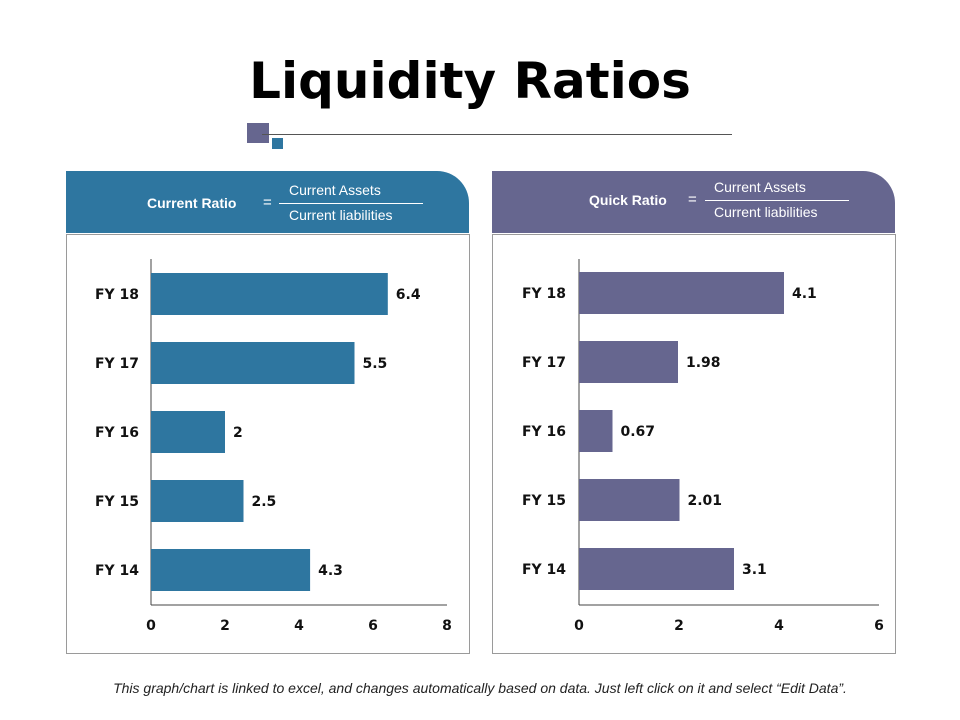 This screenshot has height=720, width=960. What do you see at coordinates (628, 200) in the screenshot?
I see `quick-ratio-label: Quick Ratio` at bounding box center [628, 200].